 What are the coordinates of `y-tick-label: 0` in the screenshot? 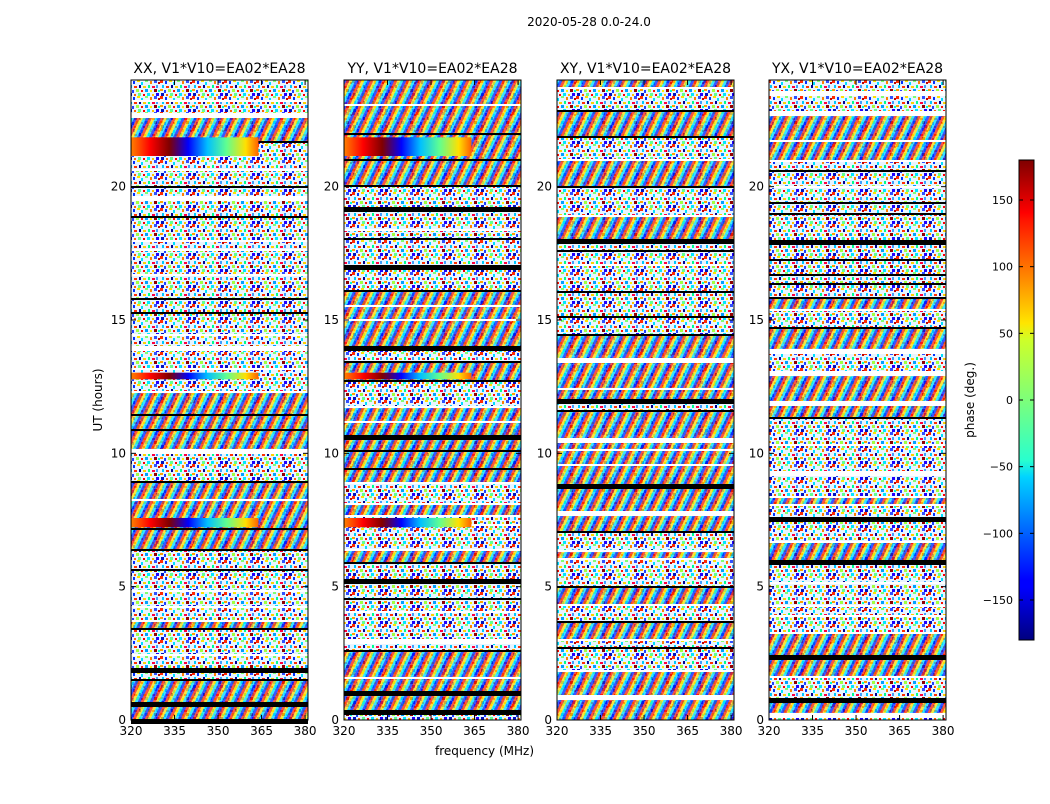 It's located at (335, 720).